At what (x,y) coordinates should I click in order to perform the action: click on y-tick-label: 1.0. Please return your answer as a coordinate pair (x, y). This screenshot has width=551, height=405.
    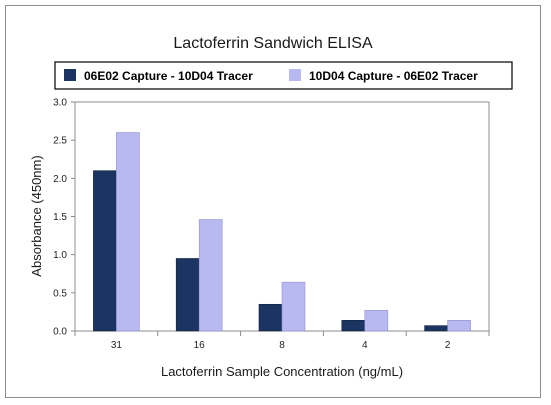
    Looking at the image, I should click on (60, 255).